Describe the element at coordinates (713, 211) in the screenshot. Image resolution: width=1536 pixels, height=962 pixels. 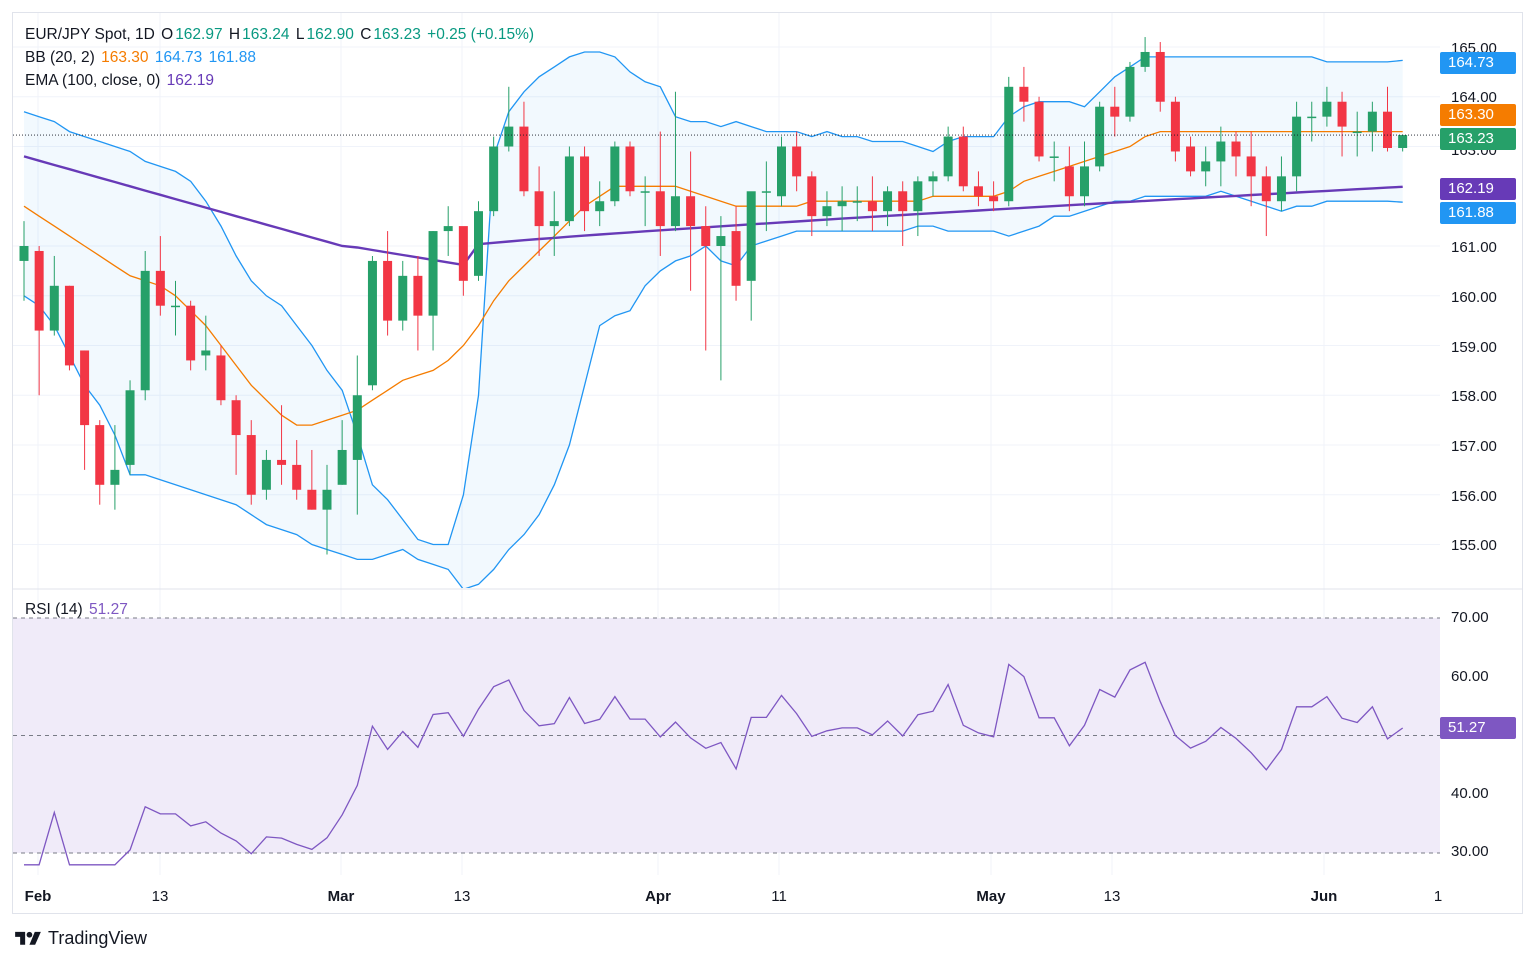
I see `ema-100-line` at that location.